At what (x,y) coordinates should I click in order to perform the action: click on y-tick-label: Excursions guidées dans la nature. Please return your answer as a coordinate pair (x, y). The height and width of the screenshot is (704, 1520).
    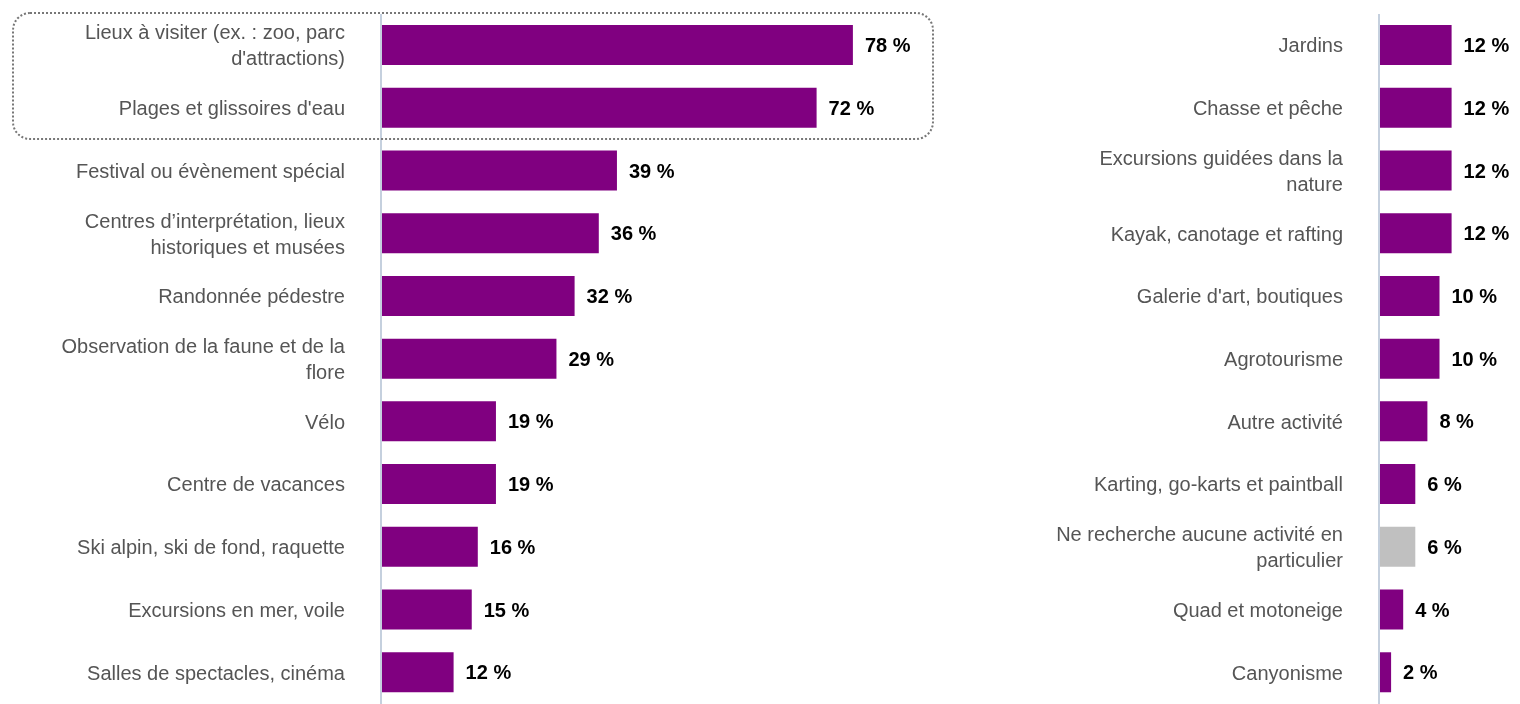
    Looking at the image, I should click on (1221, 170).